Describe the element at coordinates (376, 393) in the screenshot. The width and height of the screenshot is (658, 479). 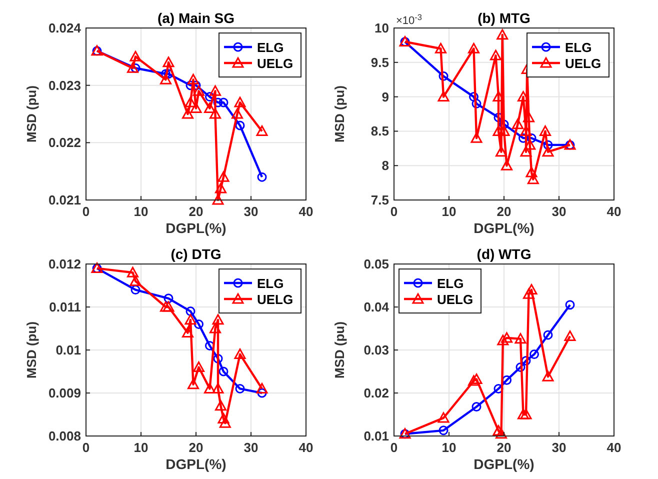
I see `y-tick-label: 0.02` at that location.